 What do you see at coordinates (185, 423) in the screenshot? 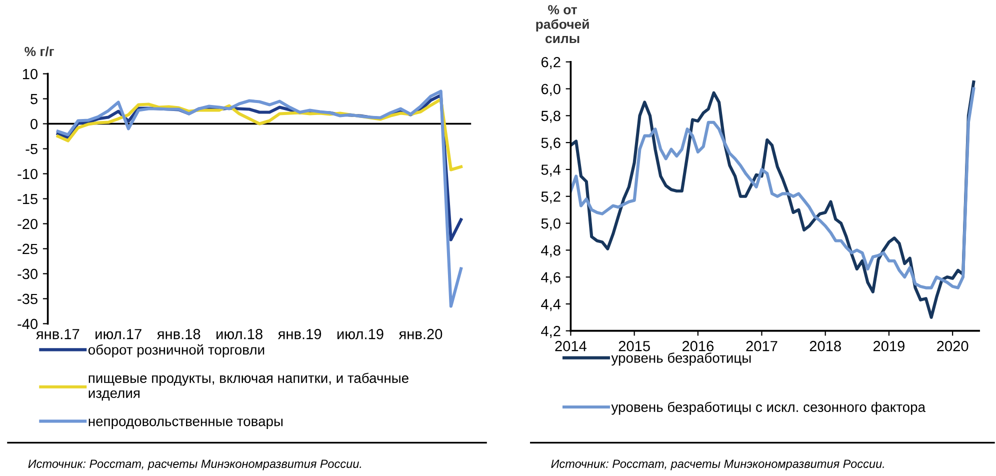
I see `legend-label: непродовольственные товары` at bounding box center [185, 423].